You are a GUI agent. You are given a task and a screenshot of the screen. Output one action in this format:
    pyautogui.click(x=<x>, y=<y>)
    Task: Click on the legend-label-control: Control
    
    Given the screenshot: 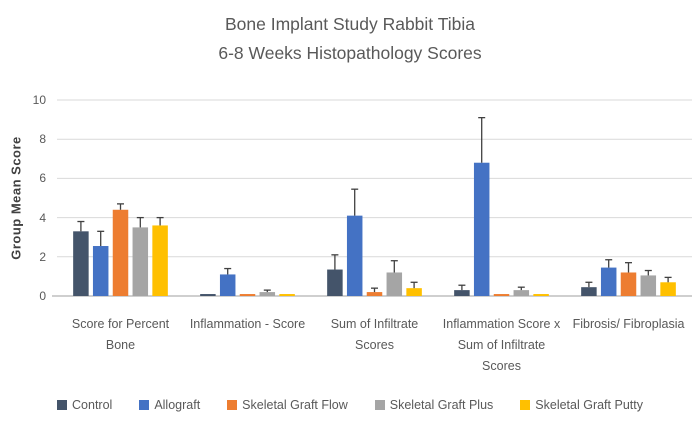 What is the action you would take?
    pyautogui.click(x=92, y=405)
    